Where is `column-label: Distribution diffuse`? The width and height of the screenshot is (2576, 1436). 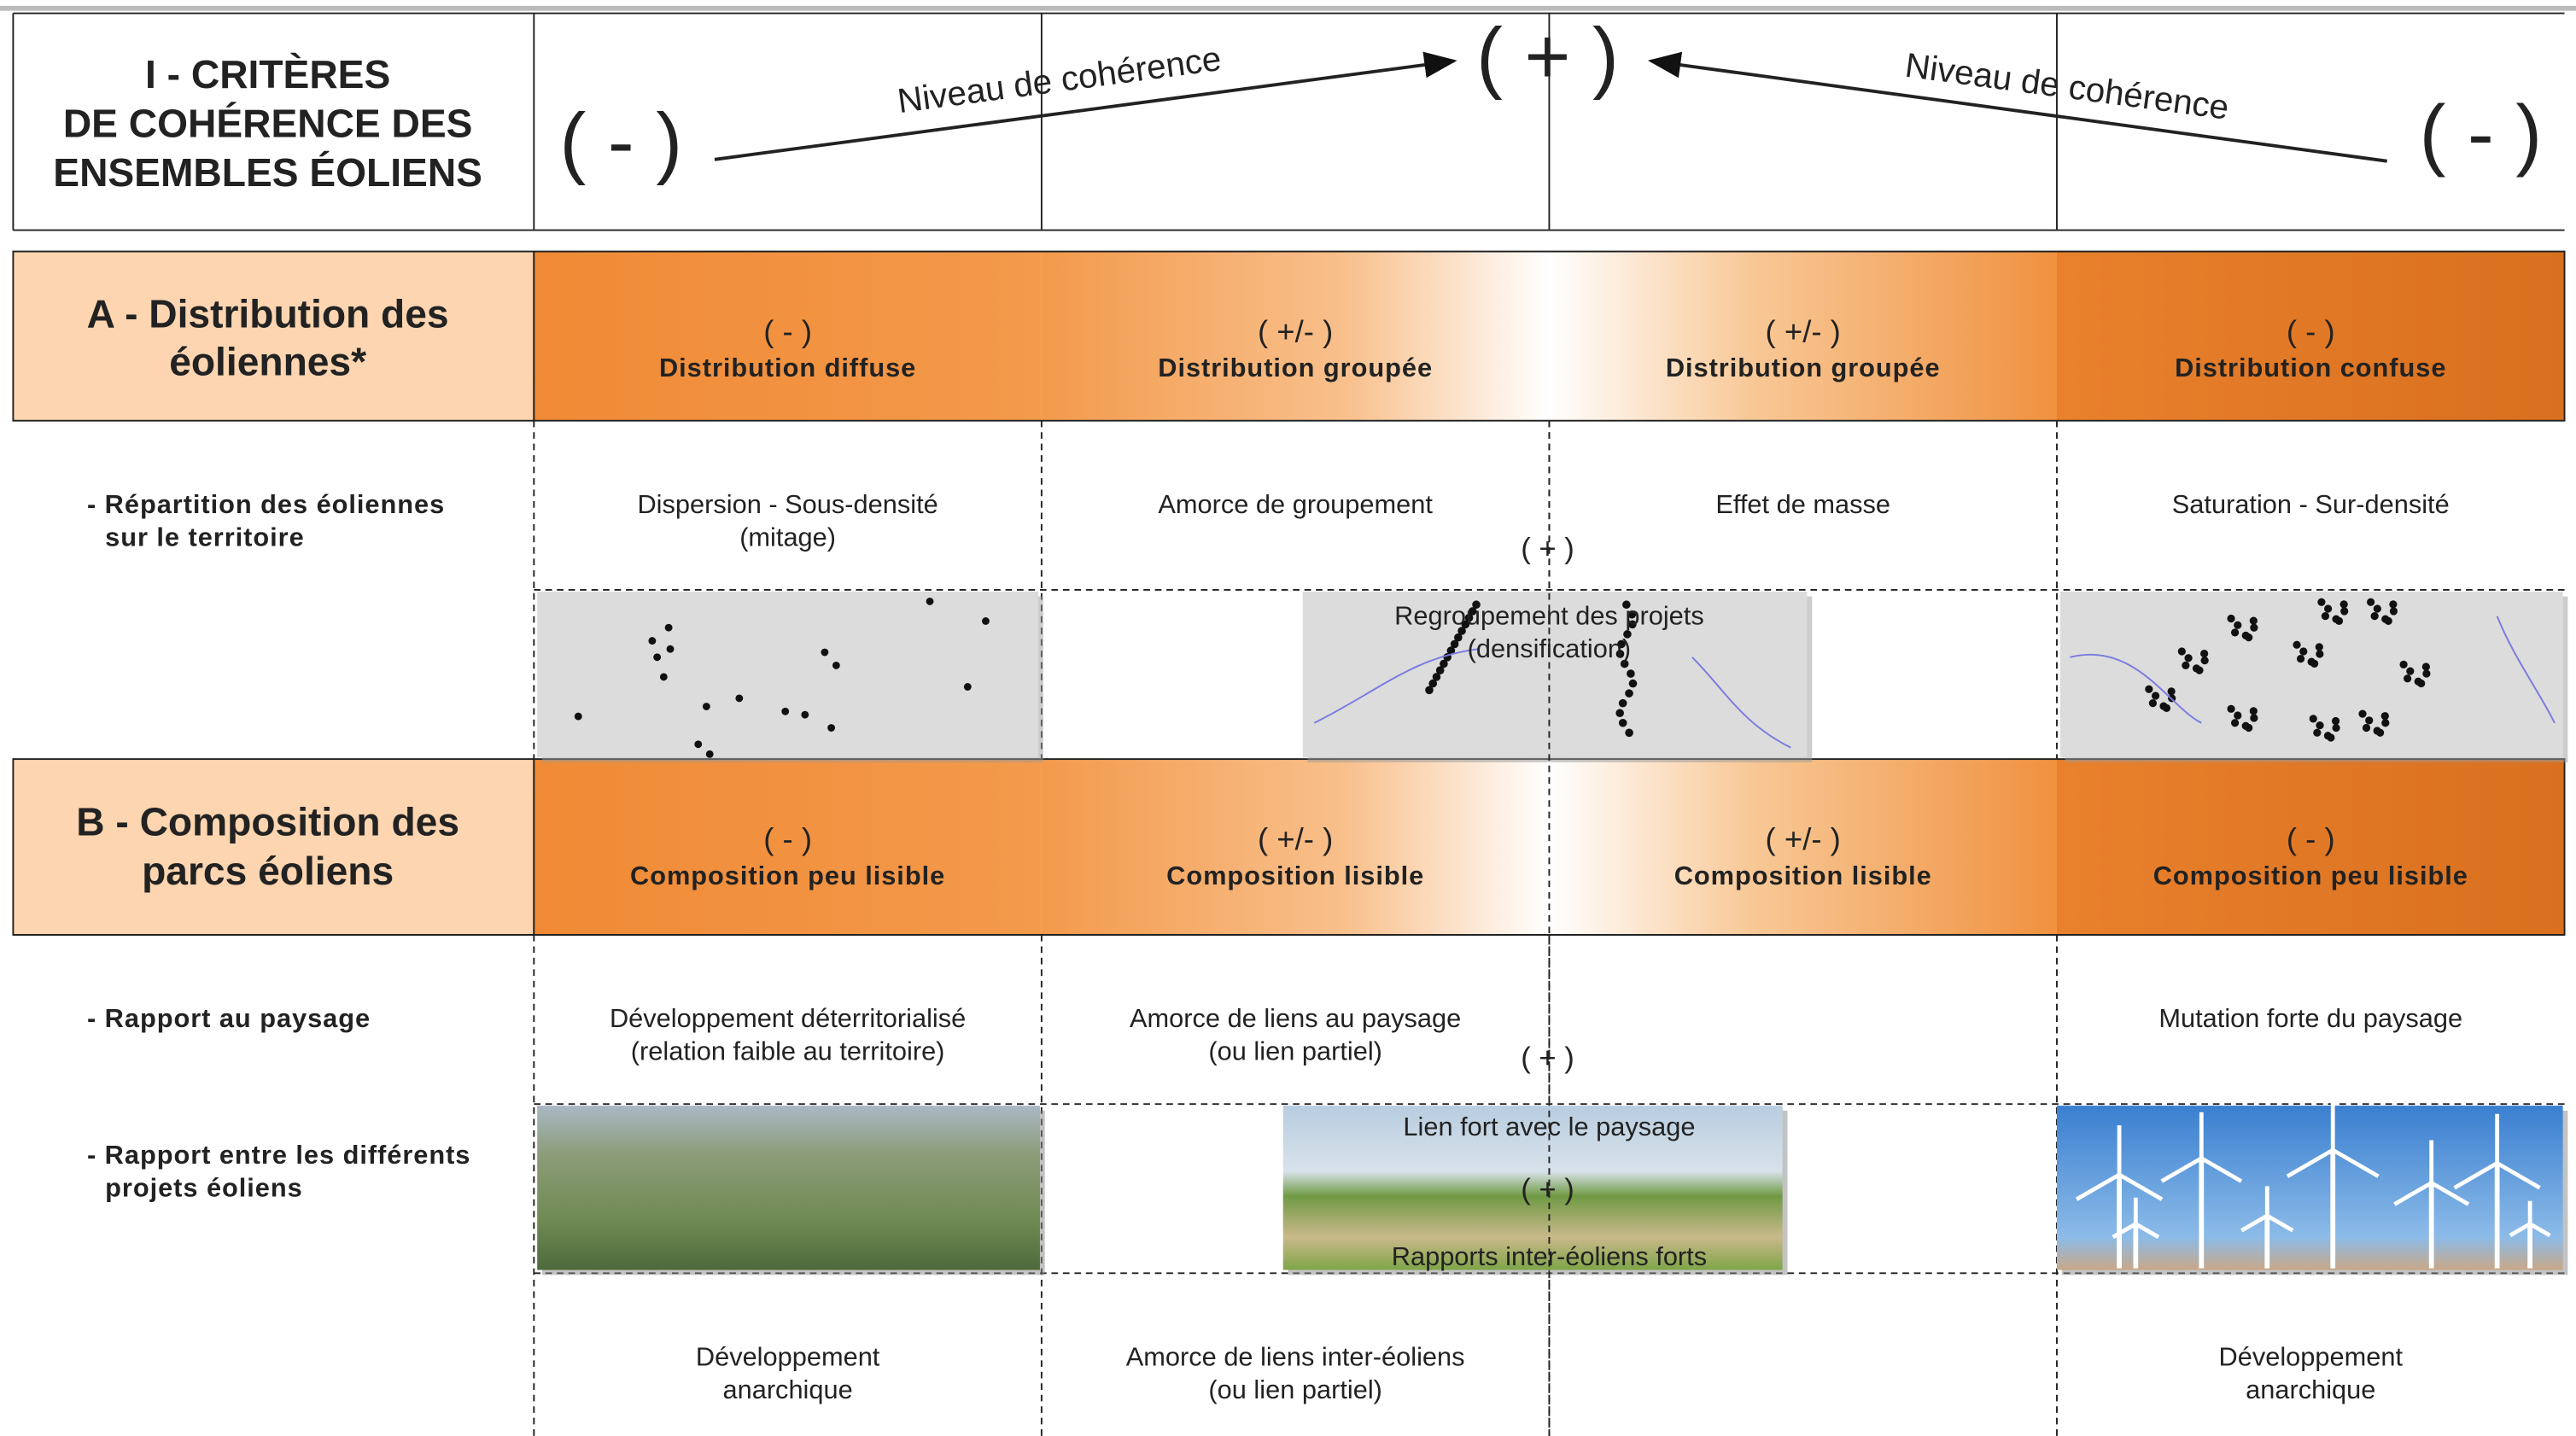
column-label: Distribution diffuse is located at coordinates (787, 367).